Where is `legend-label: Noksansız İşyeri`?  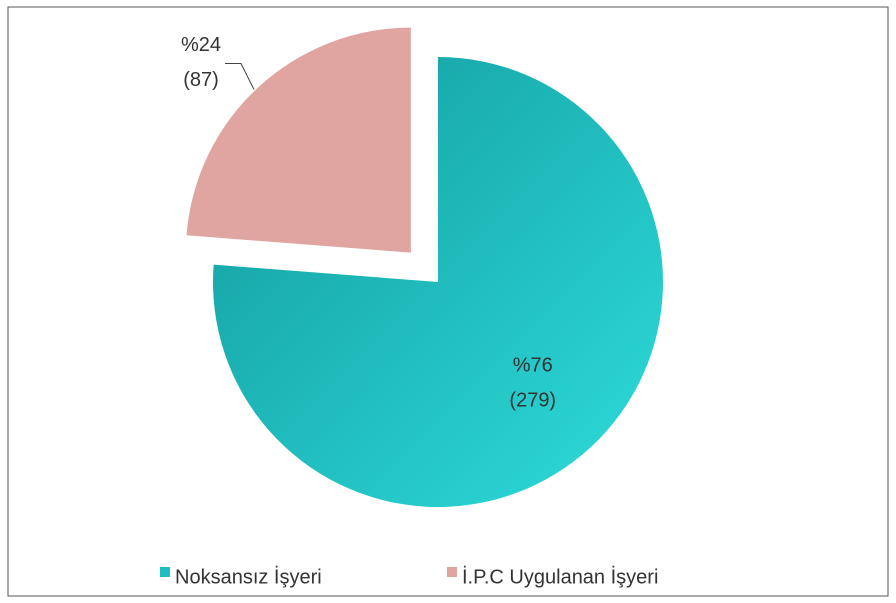 legend-label: Noksansız İşyeri is located at coordinates (248, 576).